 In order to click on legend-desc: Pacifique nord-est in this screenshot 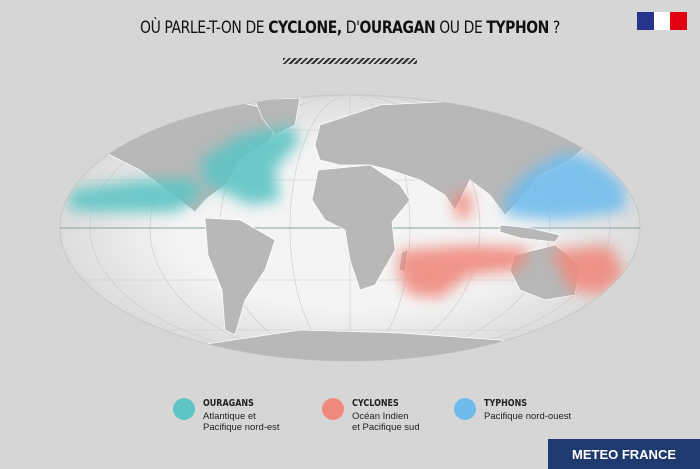, I will do `click(241, 427)`.